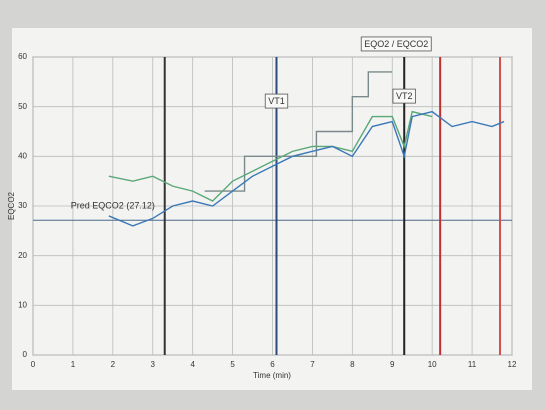  What do you see at coordinates (22, 304) in the screenshot?
I see `y-tick-label: 10` at bounding box center [22, 304].